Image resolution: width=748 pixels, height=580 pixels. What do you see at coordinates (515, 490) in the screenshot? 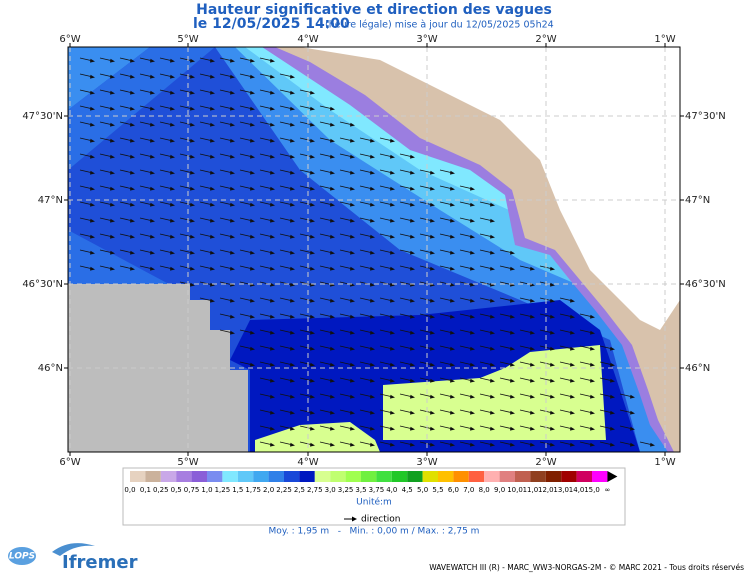
I see `scale-label: 10,0` at bounding box center [515, 490].